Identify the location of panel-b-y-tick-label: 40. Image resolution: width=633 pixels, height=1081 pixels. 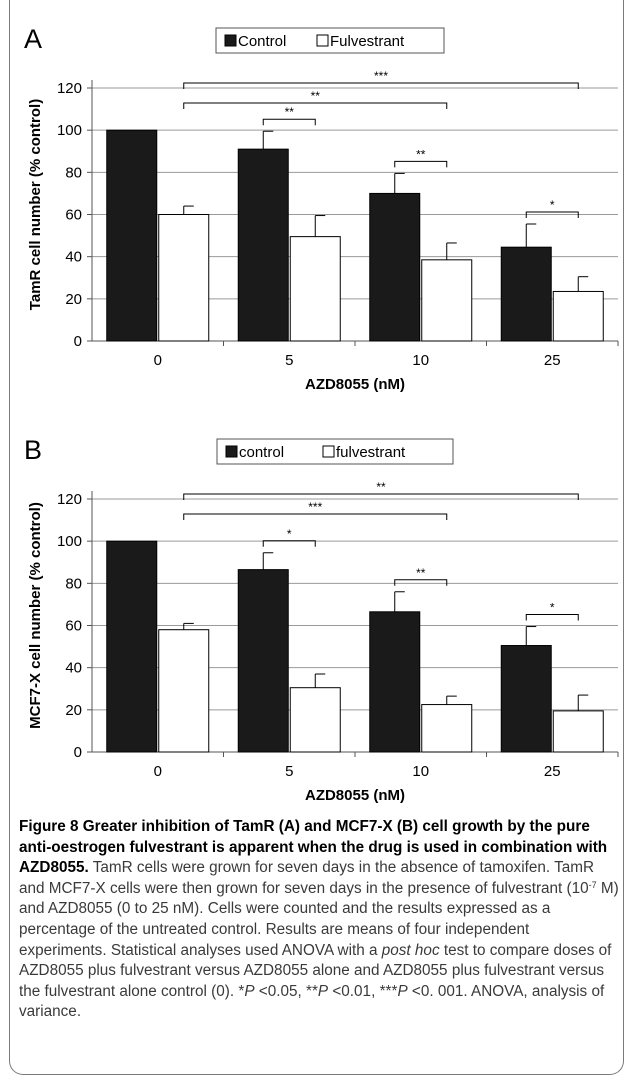
(73, 668).